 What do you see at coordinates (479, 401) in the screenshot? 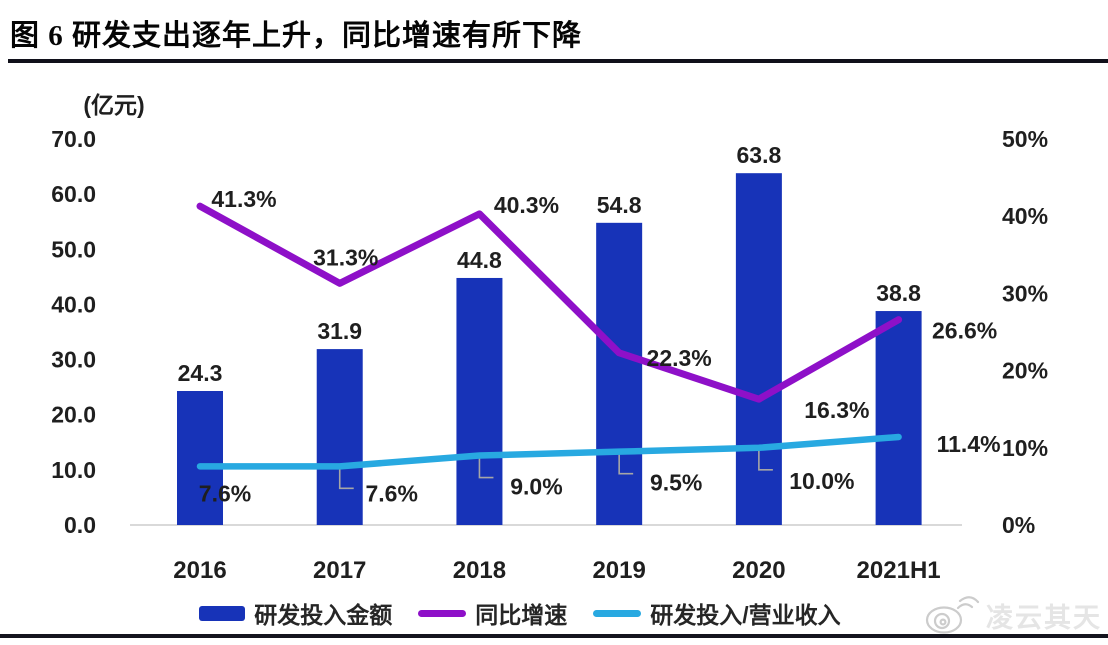
I see `bar-2018` at bounding box center [479, 401].